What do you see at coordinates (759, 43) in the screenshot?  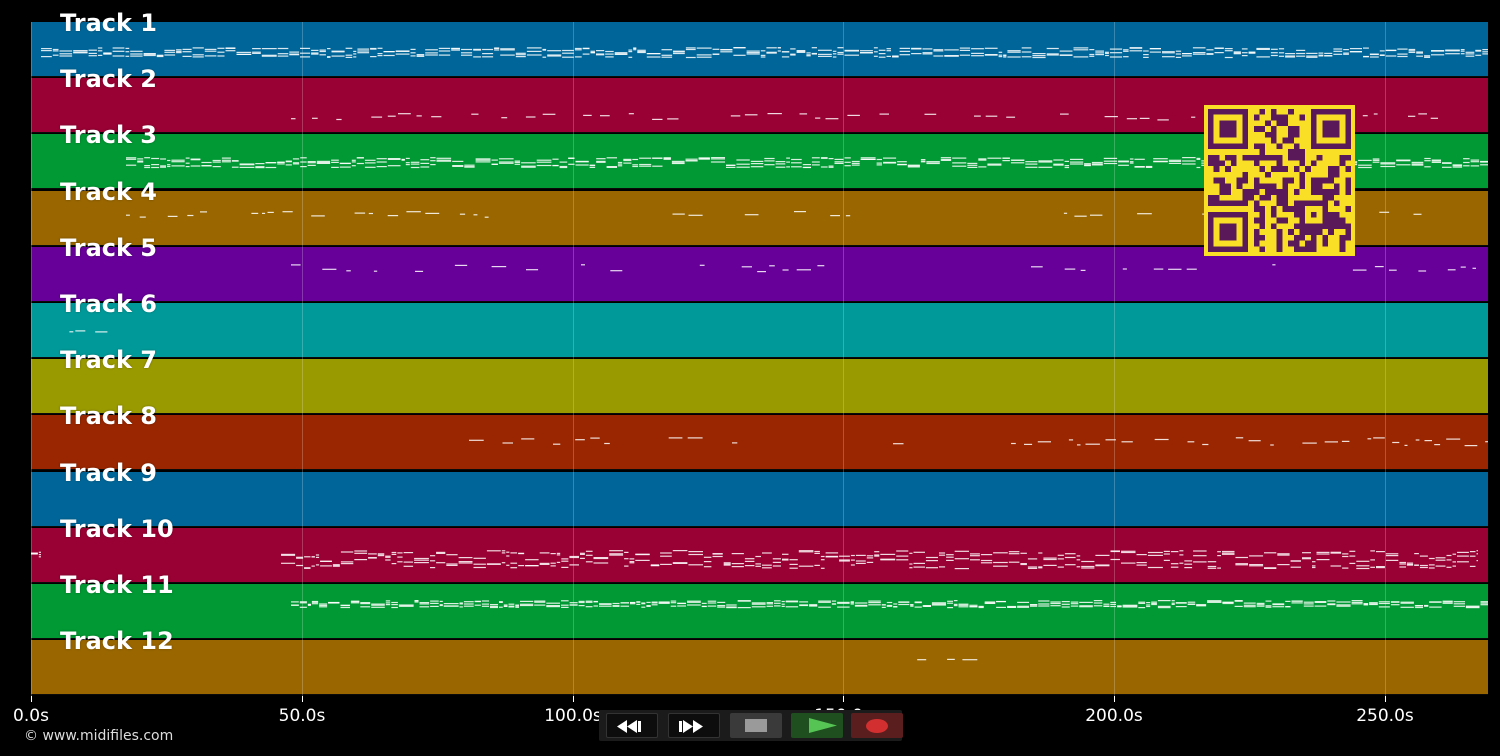 I see `track-lane: Track 1` at bounding box center [759, 43].